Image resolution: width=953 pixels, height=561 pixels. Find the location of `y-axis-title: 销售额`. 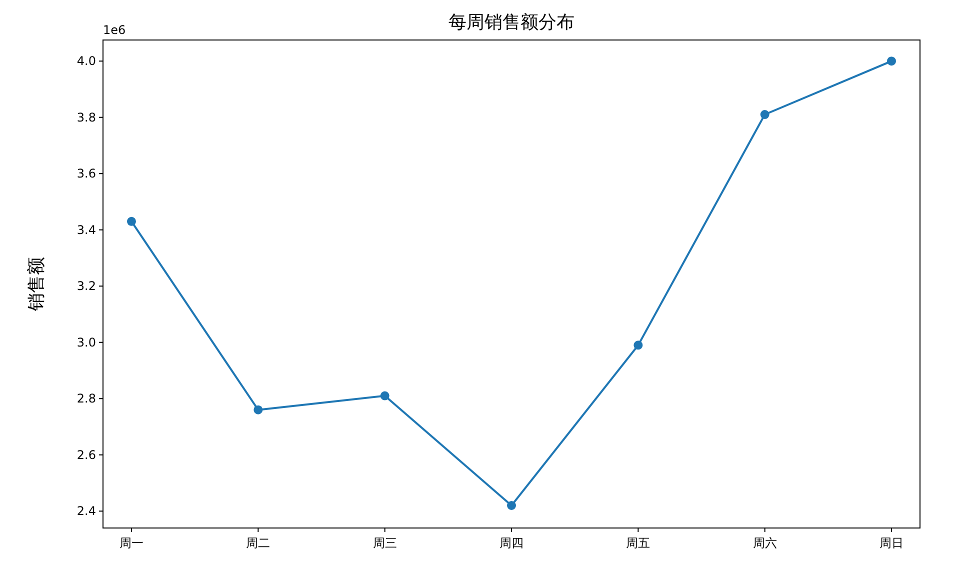

y-axis-title: 销售额 is located at coordinates (36, 284).